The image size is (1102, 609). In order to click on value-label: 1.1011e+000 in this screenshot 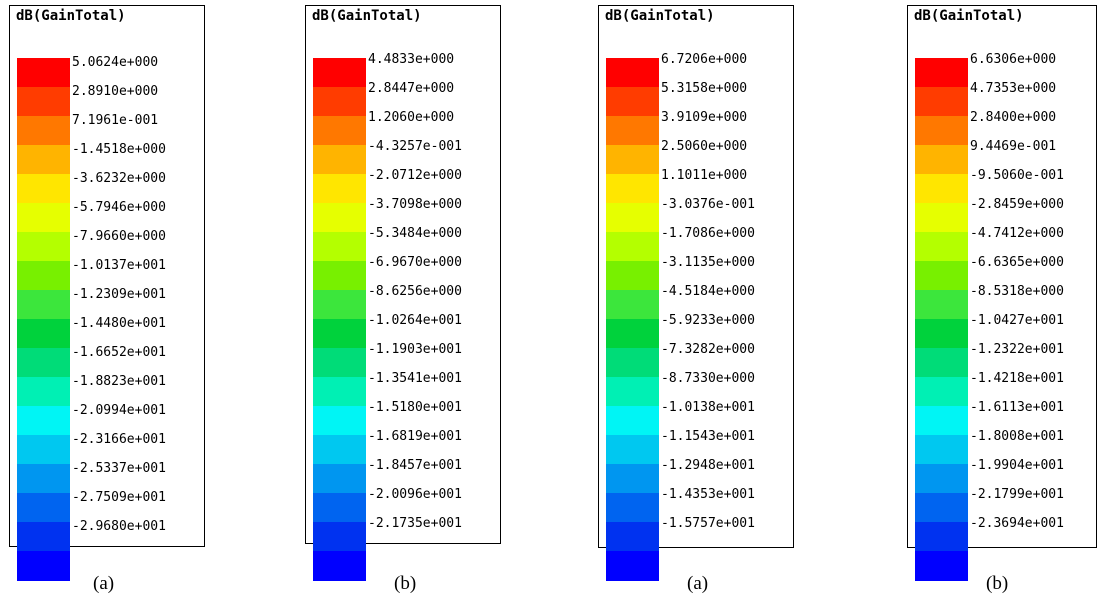, I will do `click(704, 175)`.